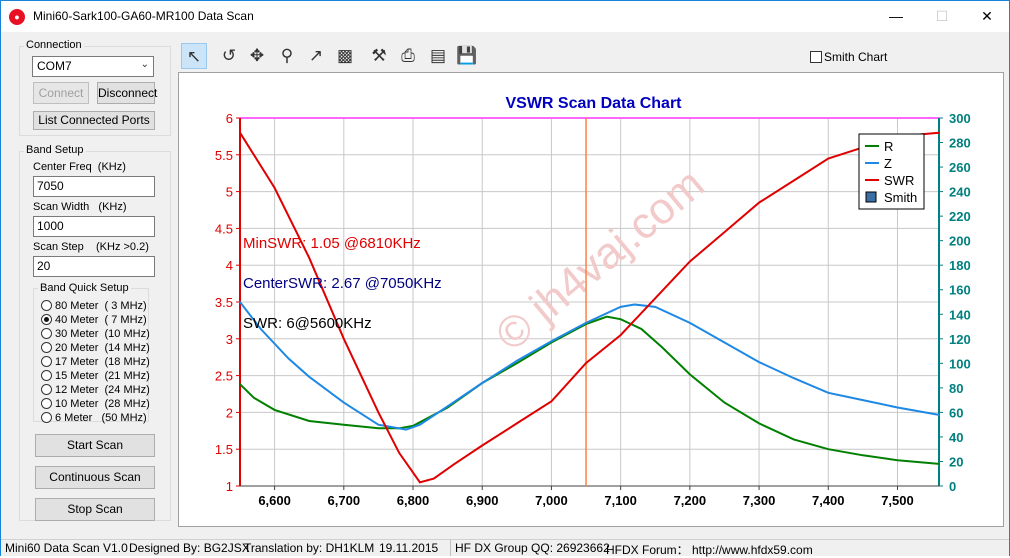 The width and height of the screenshot is (1010, 558). What do you see at coordinates (307, 323) in the screenshot?
I see `chart-annotation: SWR: 6@5600KHz` at bounding box center [307, 323].